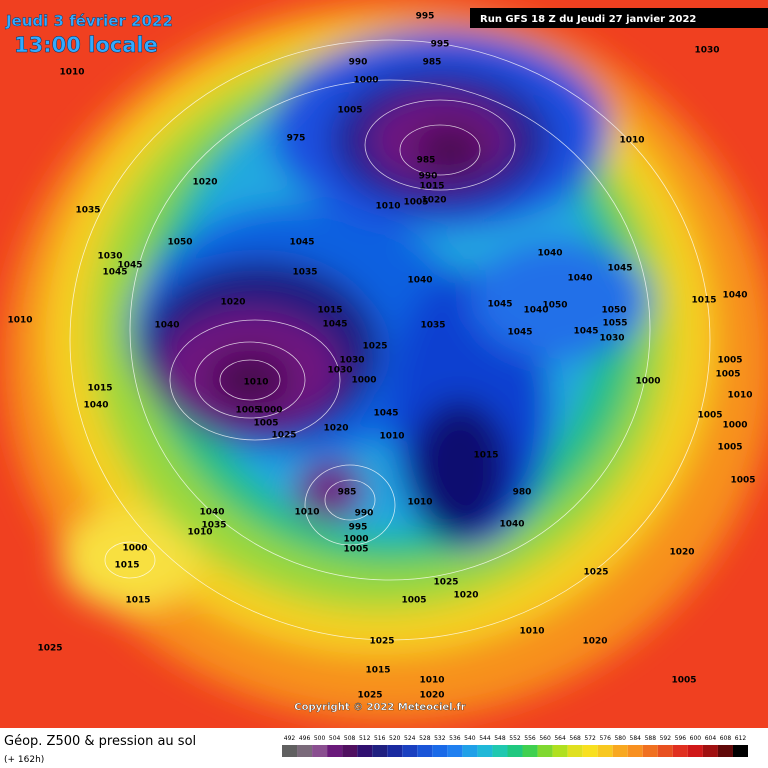 This screenshot has width=768, height=768. What do you see at coordinates (560, 738) in the screenshot?
I see `scale-label: 564` at bounding box center [560, 738].